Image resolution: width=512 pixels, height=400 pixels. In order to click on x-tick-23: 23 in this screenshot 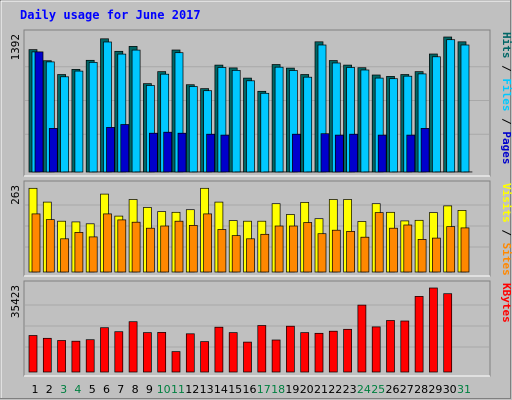, I will do `click(350, 389)`.